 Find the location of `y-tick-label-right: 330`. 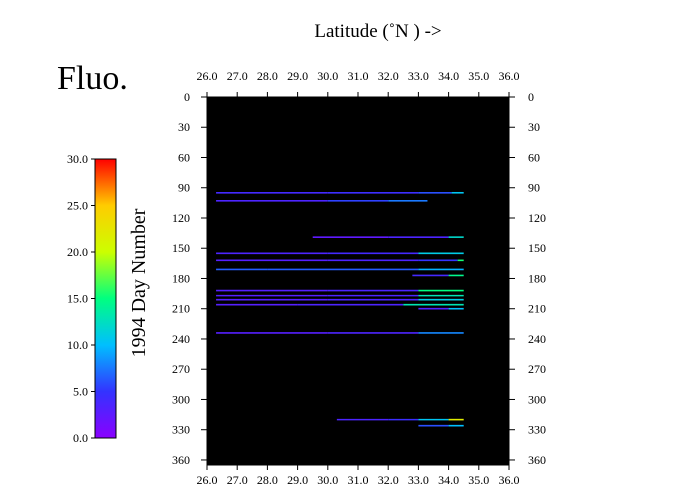

y-tick-label-right: 330 is located at coordinates (537, 430).